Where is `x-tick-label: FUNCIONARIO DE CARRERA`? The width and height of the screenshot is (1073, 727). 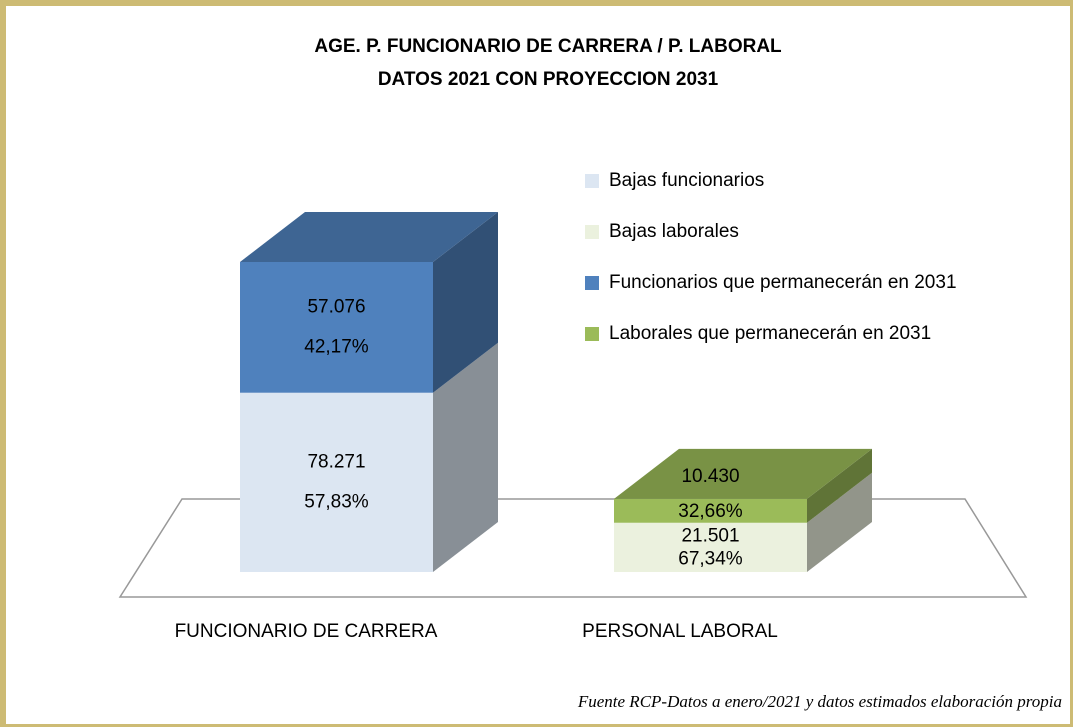
x-tick-label: FUNCIONARIO DE CARRERA is located at coordinates (306, 631).